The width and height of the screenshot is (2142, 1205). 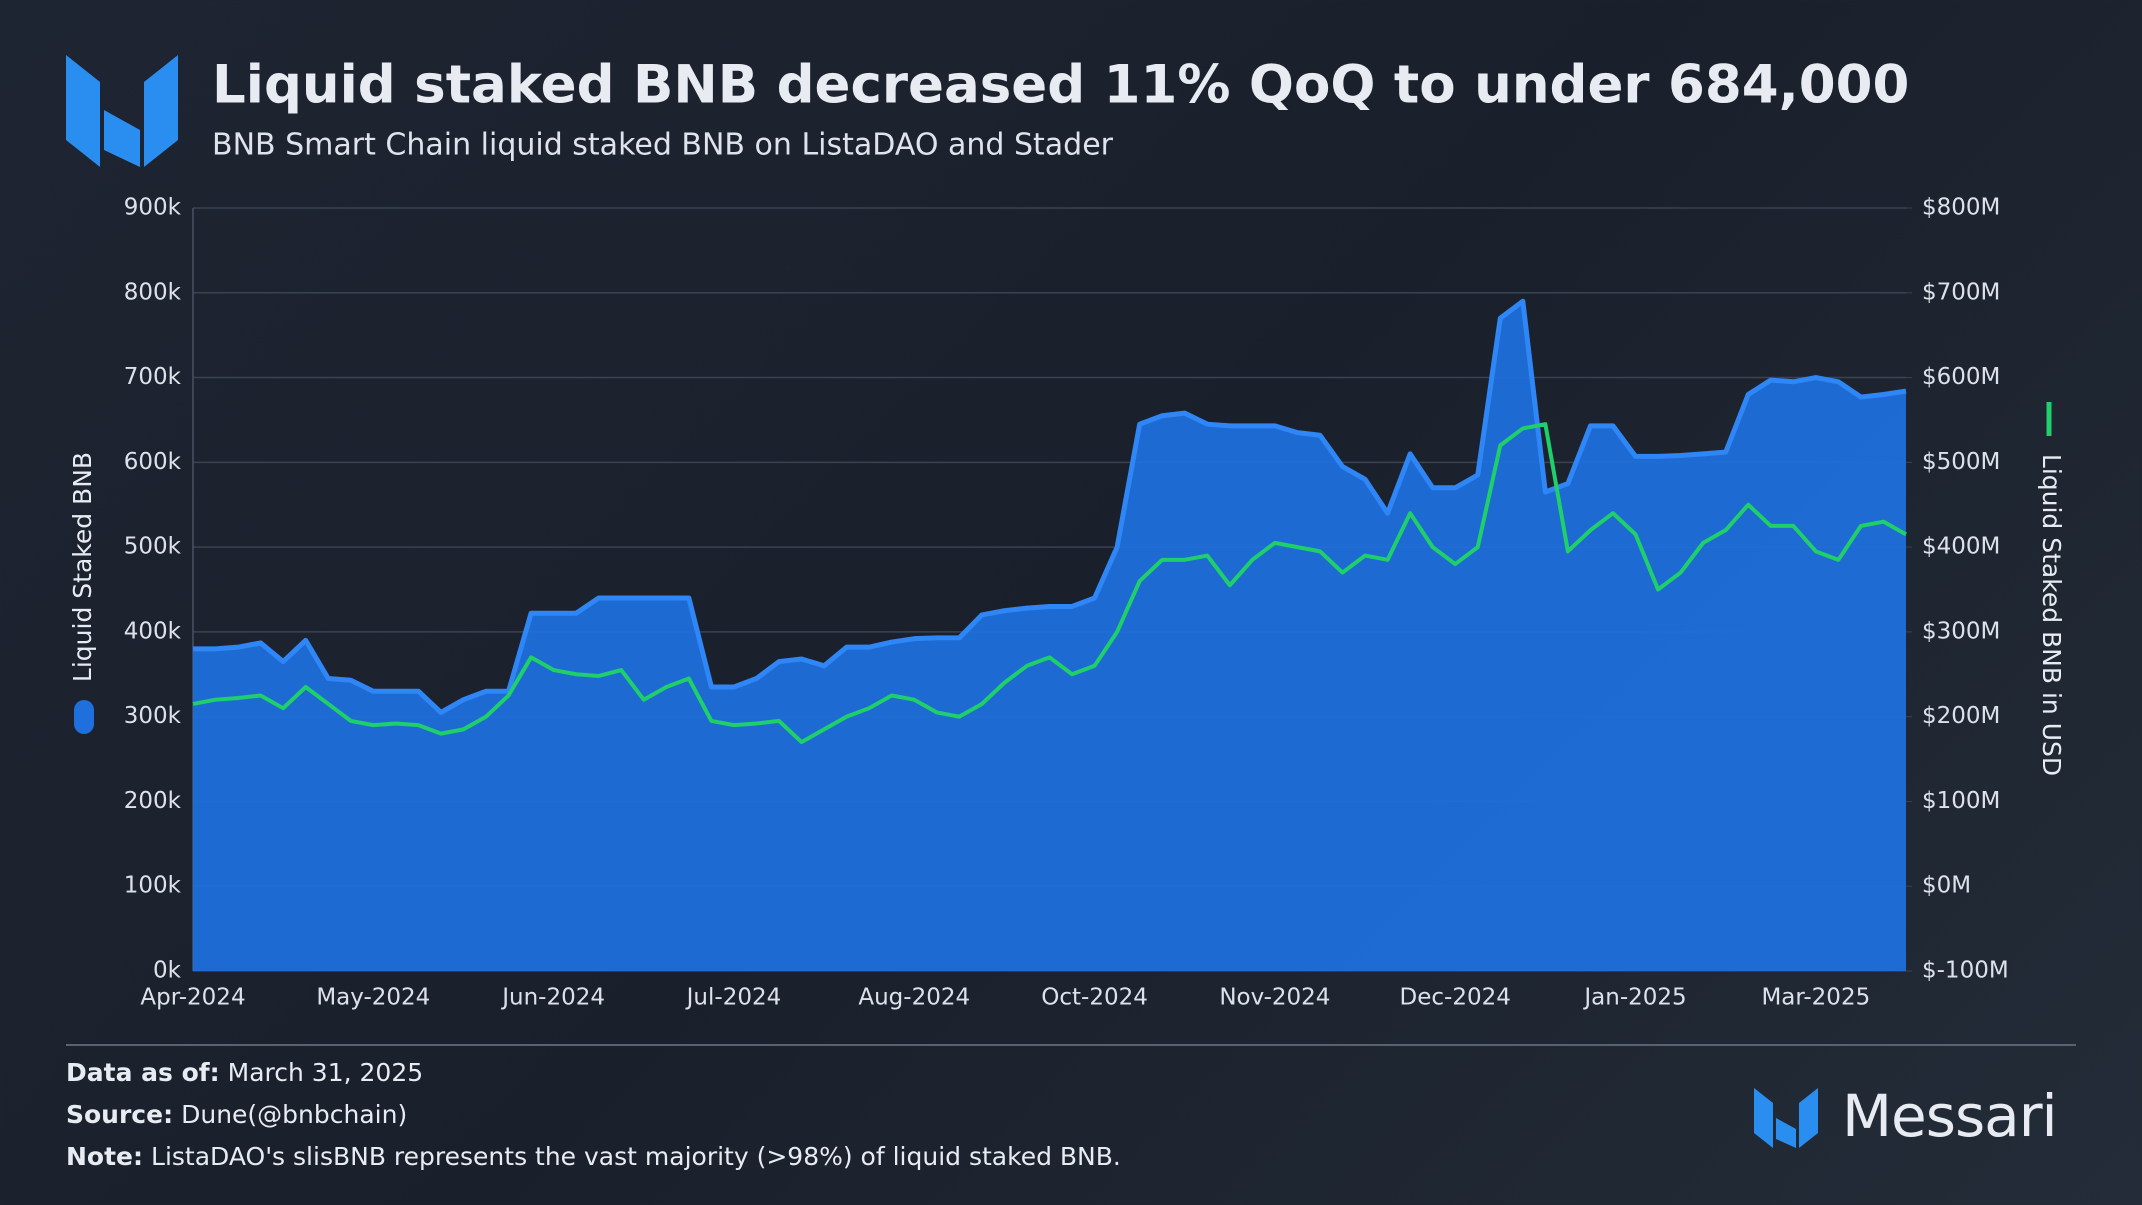 I want to click on x-tick-label: Oct-2024, so click(x=1094, y=998).